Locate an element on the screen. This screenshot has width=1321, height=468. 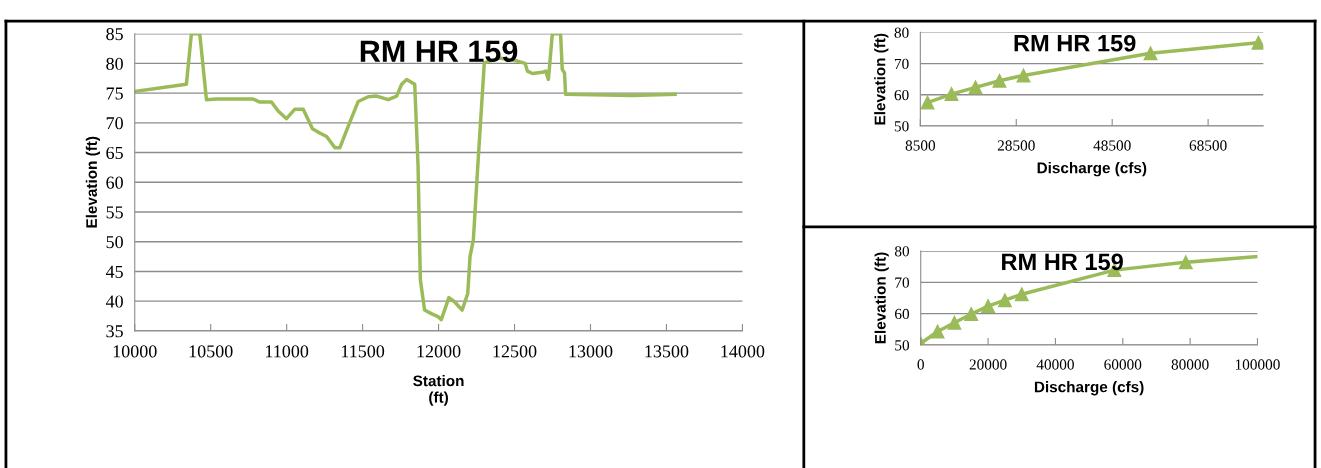
x-tick-label: 40000 is located at coordinates (1055, 364).